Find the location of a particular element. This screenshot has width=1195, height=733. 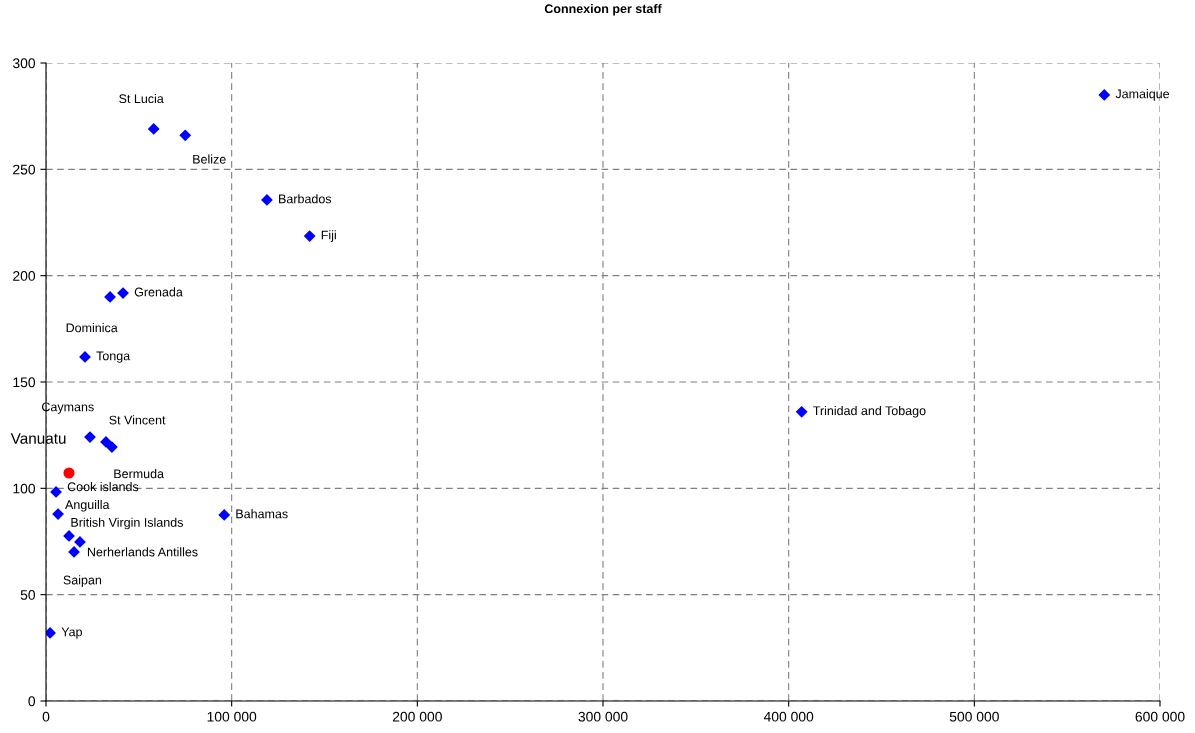

y-tick-label: 250 is located at coordinates (24, 169).